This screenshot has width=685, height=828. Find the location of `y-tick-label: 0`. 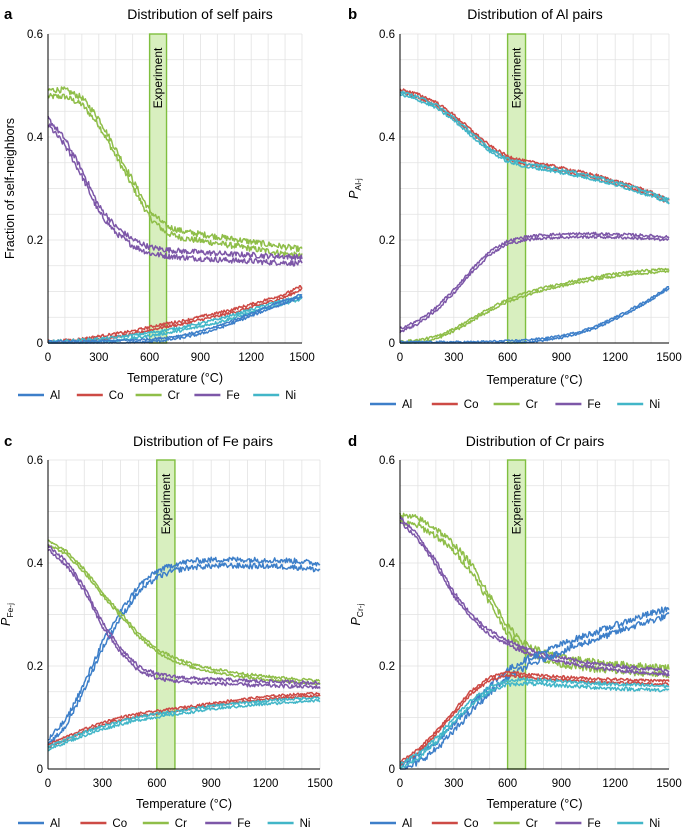

y-tick-label: 0 is located at coordinates (40, 770).